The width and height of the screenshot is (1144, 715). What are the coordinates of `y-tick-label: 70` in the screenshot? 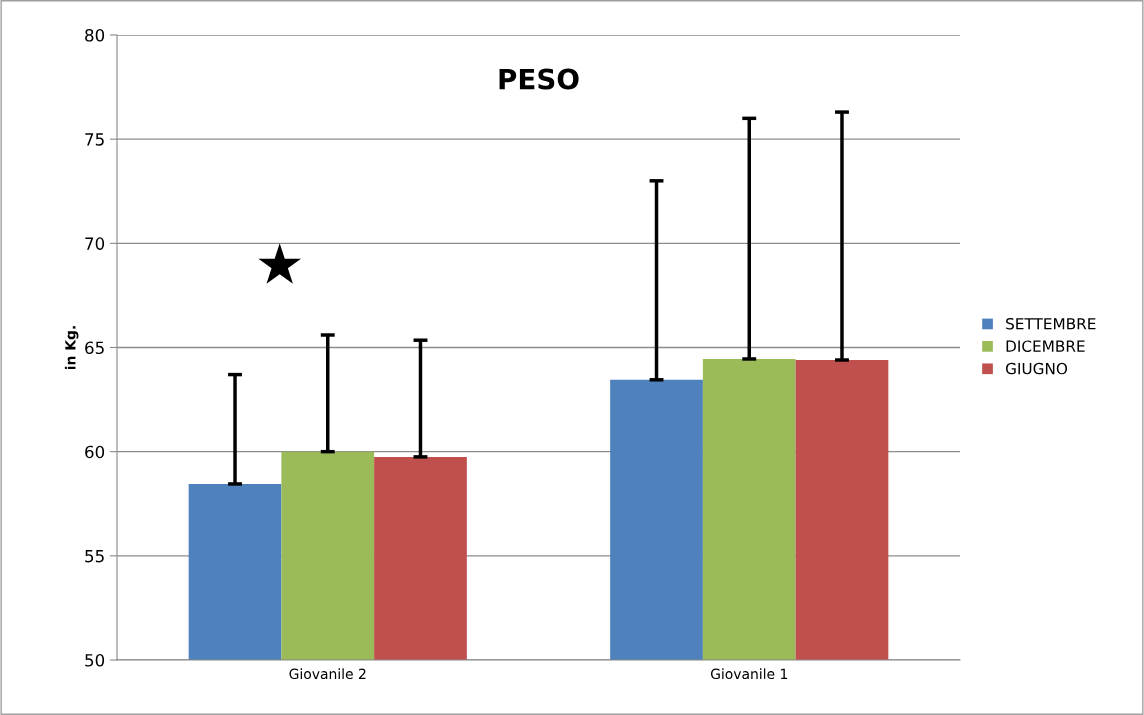 It's located at (95, 243).